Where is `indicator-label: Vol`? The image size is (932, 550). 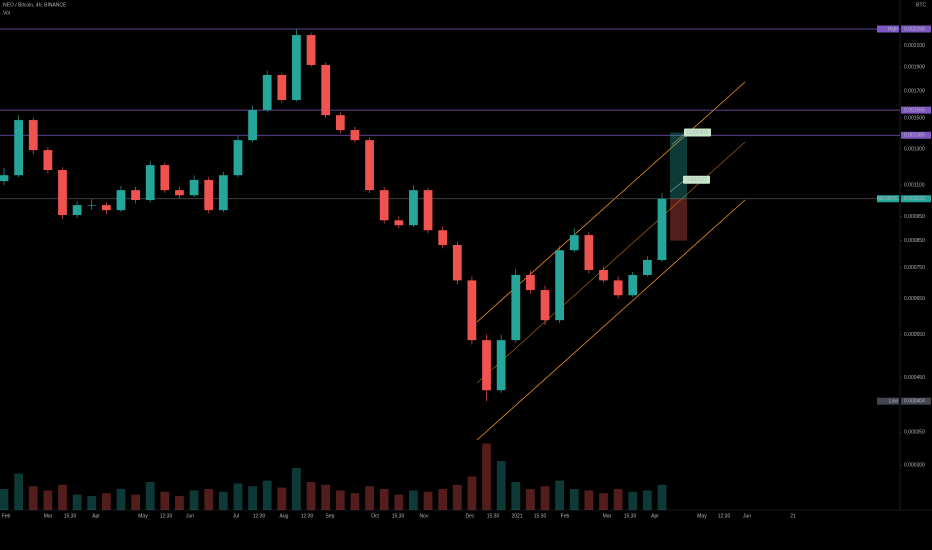
indicator-label: Vol is located at coordinates (6, 13).